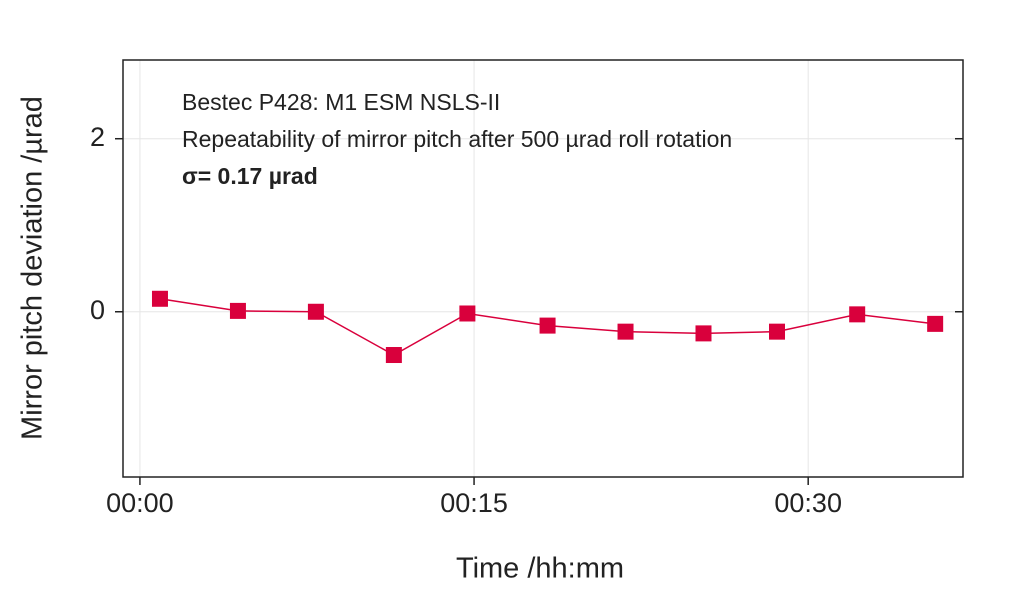  I want to click on y-tick-label: 2, so click(97, 137).